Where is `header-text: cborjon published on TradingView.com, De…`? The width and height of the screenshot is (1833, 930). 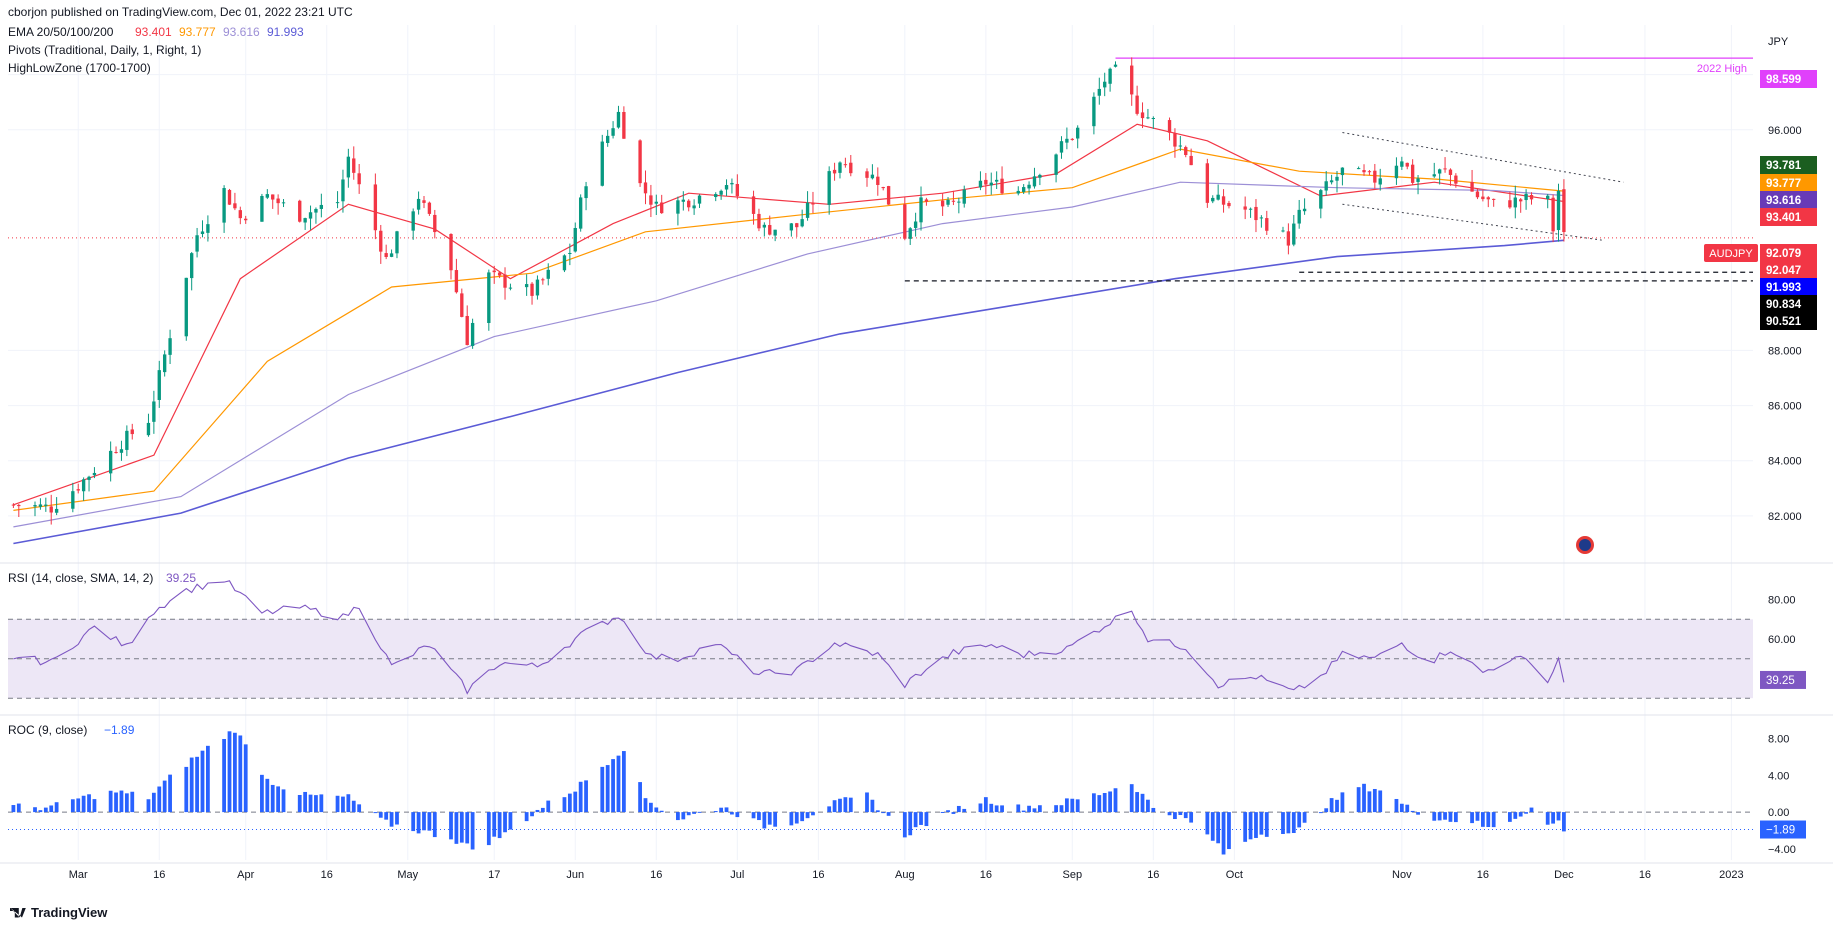 header-text: cborjon published on TradingView.com, De… is located at coordinates (180, 12).